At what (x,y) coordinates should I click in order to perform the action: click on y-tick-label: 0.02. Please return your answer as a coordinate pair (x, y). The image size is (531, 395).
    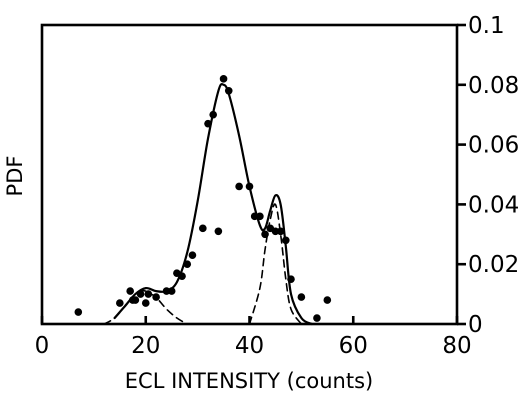
    Looking at the image, I should click on (493, 265).